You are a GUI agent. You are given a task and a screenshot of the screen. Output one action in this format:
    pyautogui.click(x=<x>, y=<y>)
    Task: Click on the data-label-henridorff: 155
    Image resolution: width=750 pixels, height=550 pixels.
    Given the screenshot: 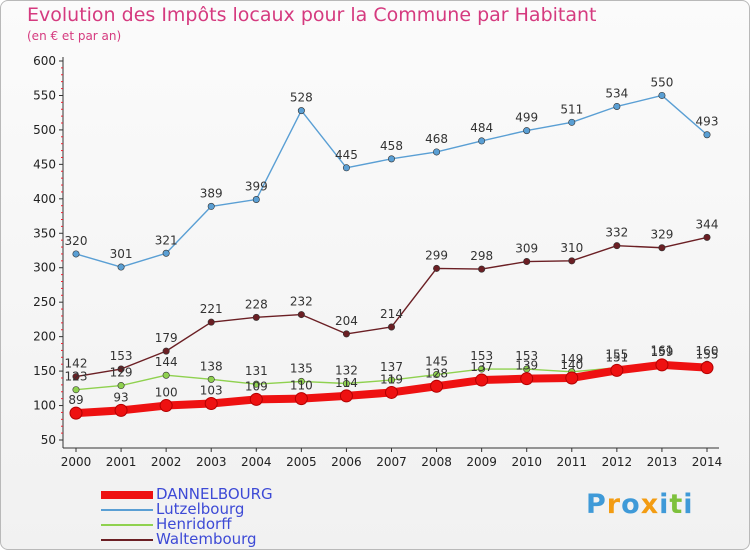 What is the action you would take?
    pyautogui.click(x=616, y=355)
    